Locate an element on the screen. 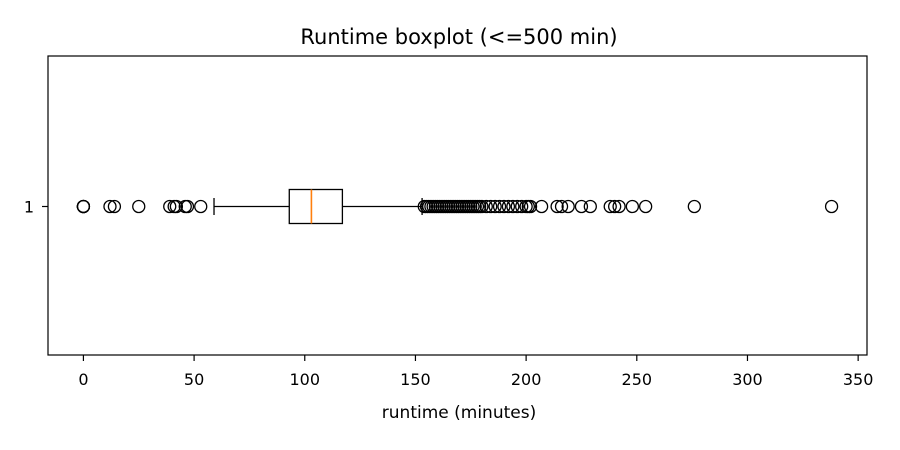 The height and width of the screenshot is (450, 900). x-tick-label: 100 is located at coordinates (304, 379).